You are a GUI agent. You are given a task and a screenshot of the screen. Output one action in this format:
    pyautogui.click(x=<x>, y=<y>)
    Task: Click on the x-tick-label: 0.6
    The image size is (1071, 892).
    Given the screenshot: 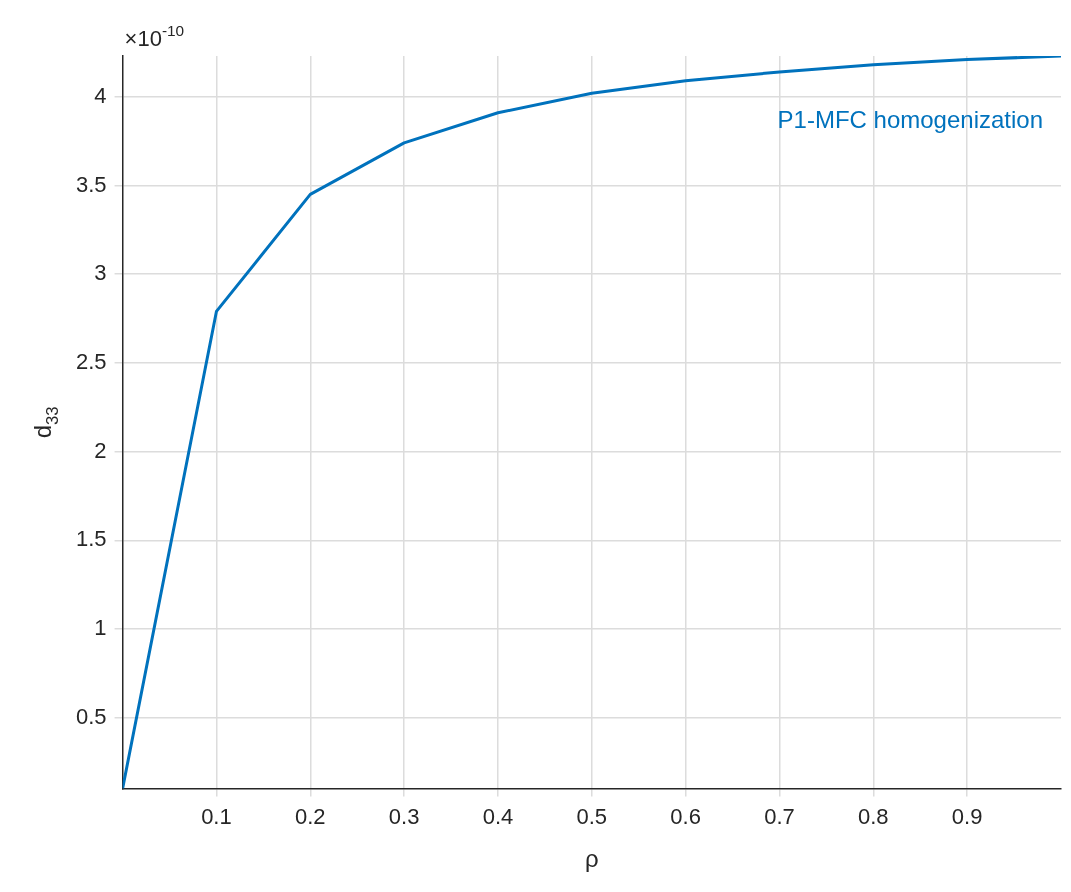 What is the action you would take?
    pyautogui.click(x=685, y=816)
    